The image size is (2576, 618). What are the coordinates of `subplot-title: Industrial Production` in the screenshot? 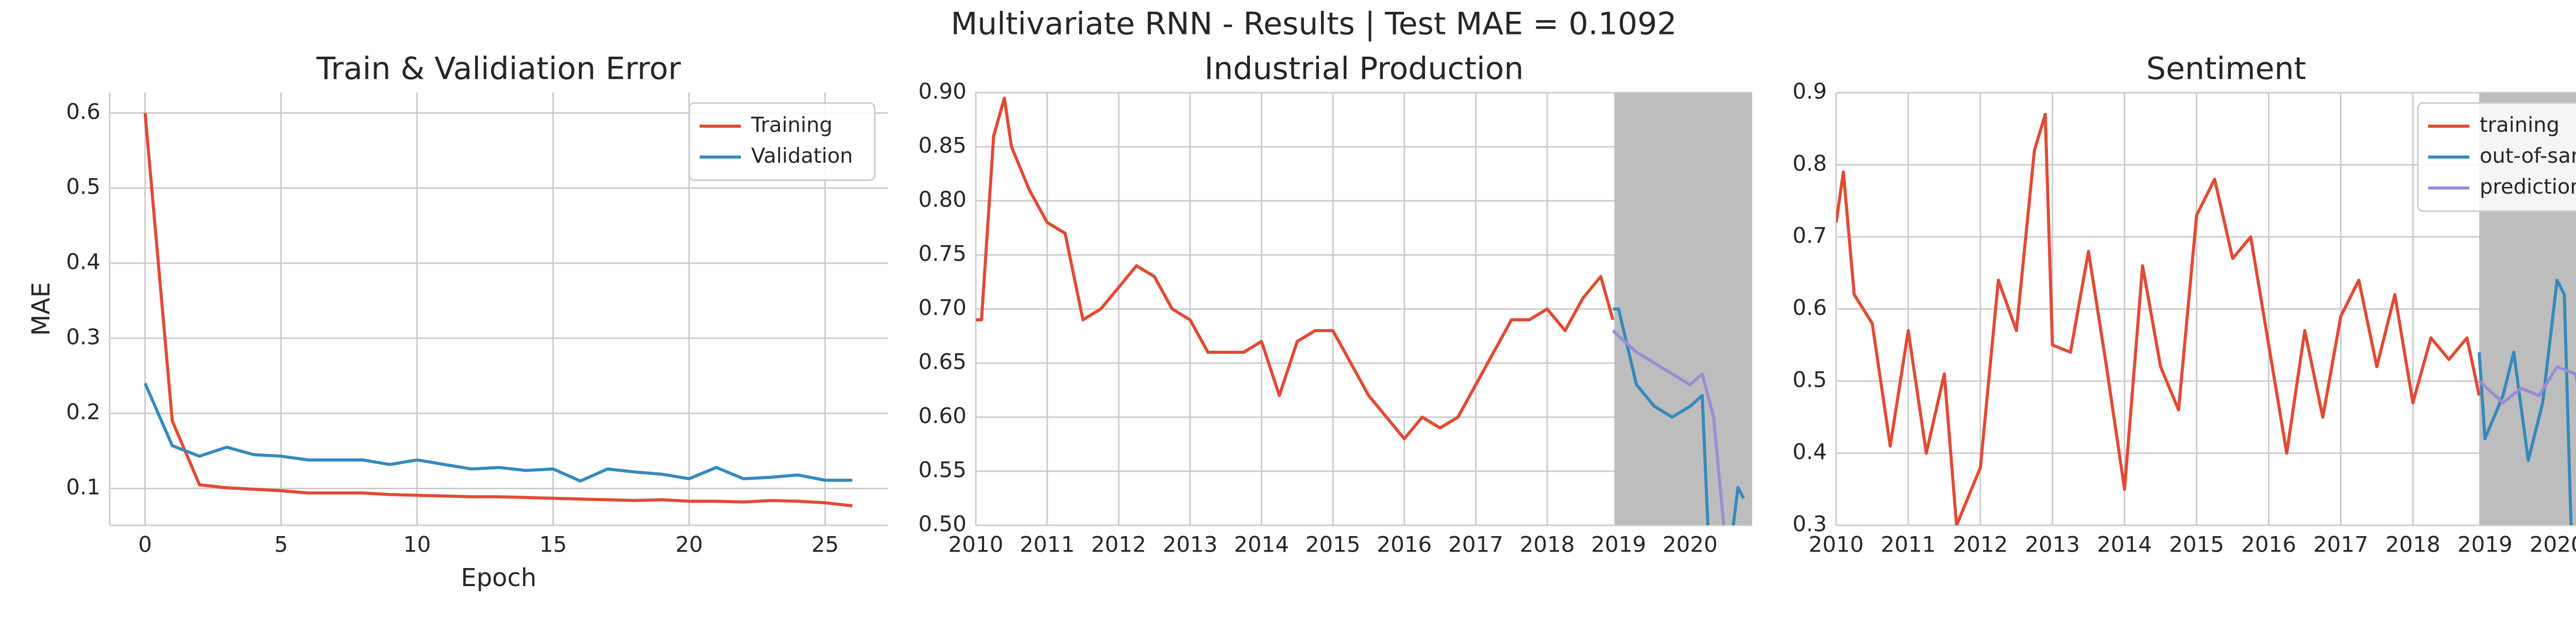 It's located at (1364, 69).